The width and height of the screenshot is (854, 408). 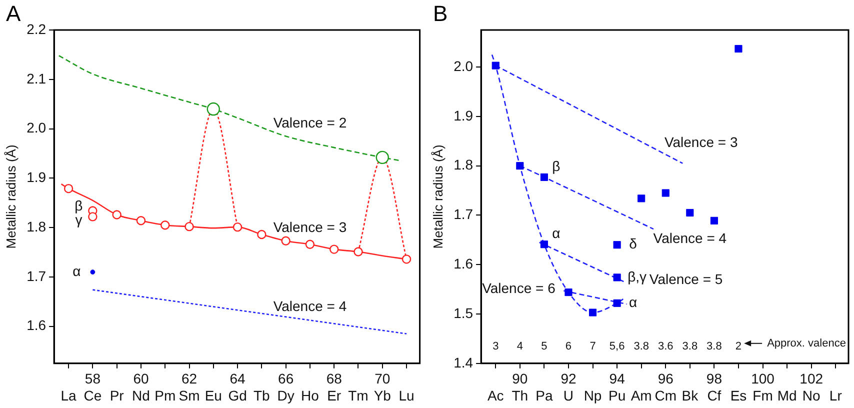 What do you see at coordinates (686, 278) in the screenshot?
I see `series-label: Valence = 5` at bounding box center [686, 278].